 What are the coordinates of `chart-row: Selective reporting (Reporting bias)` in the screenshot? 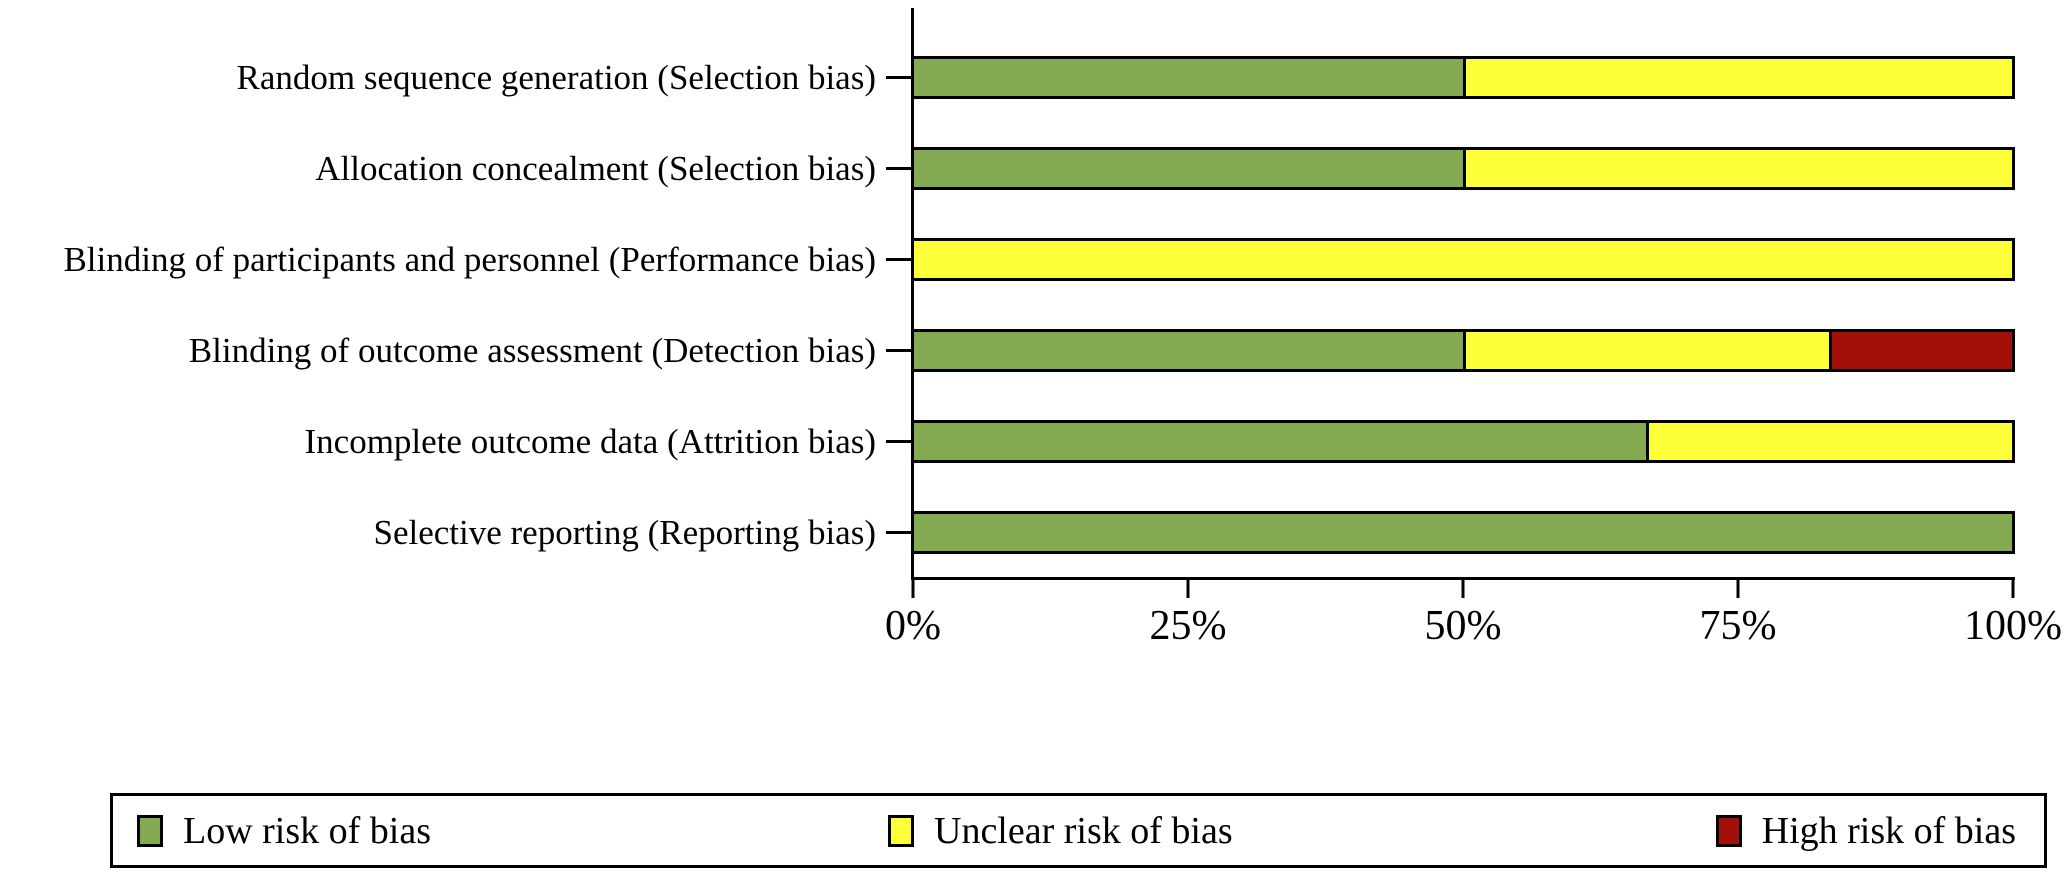 It's located at (1034, 532).